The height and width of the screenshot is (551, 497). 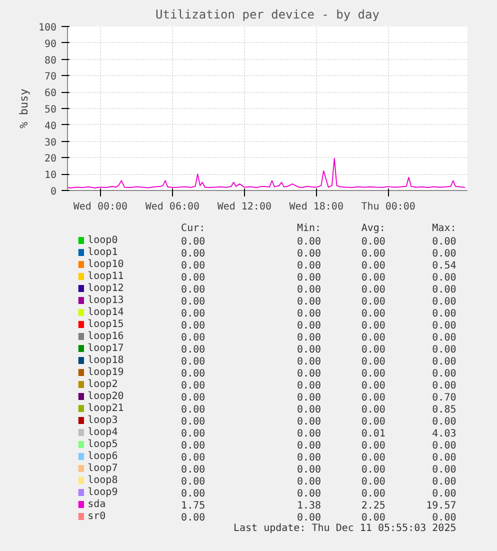 What do you see at coordinates (103, 456) in the screenshot?
I see `category-label: loop6` at bounding box center [103, 456].